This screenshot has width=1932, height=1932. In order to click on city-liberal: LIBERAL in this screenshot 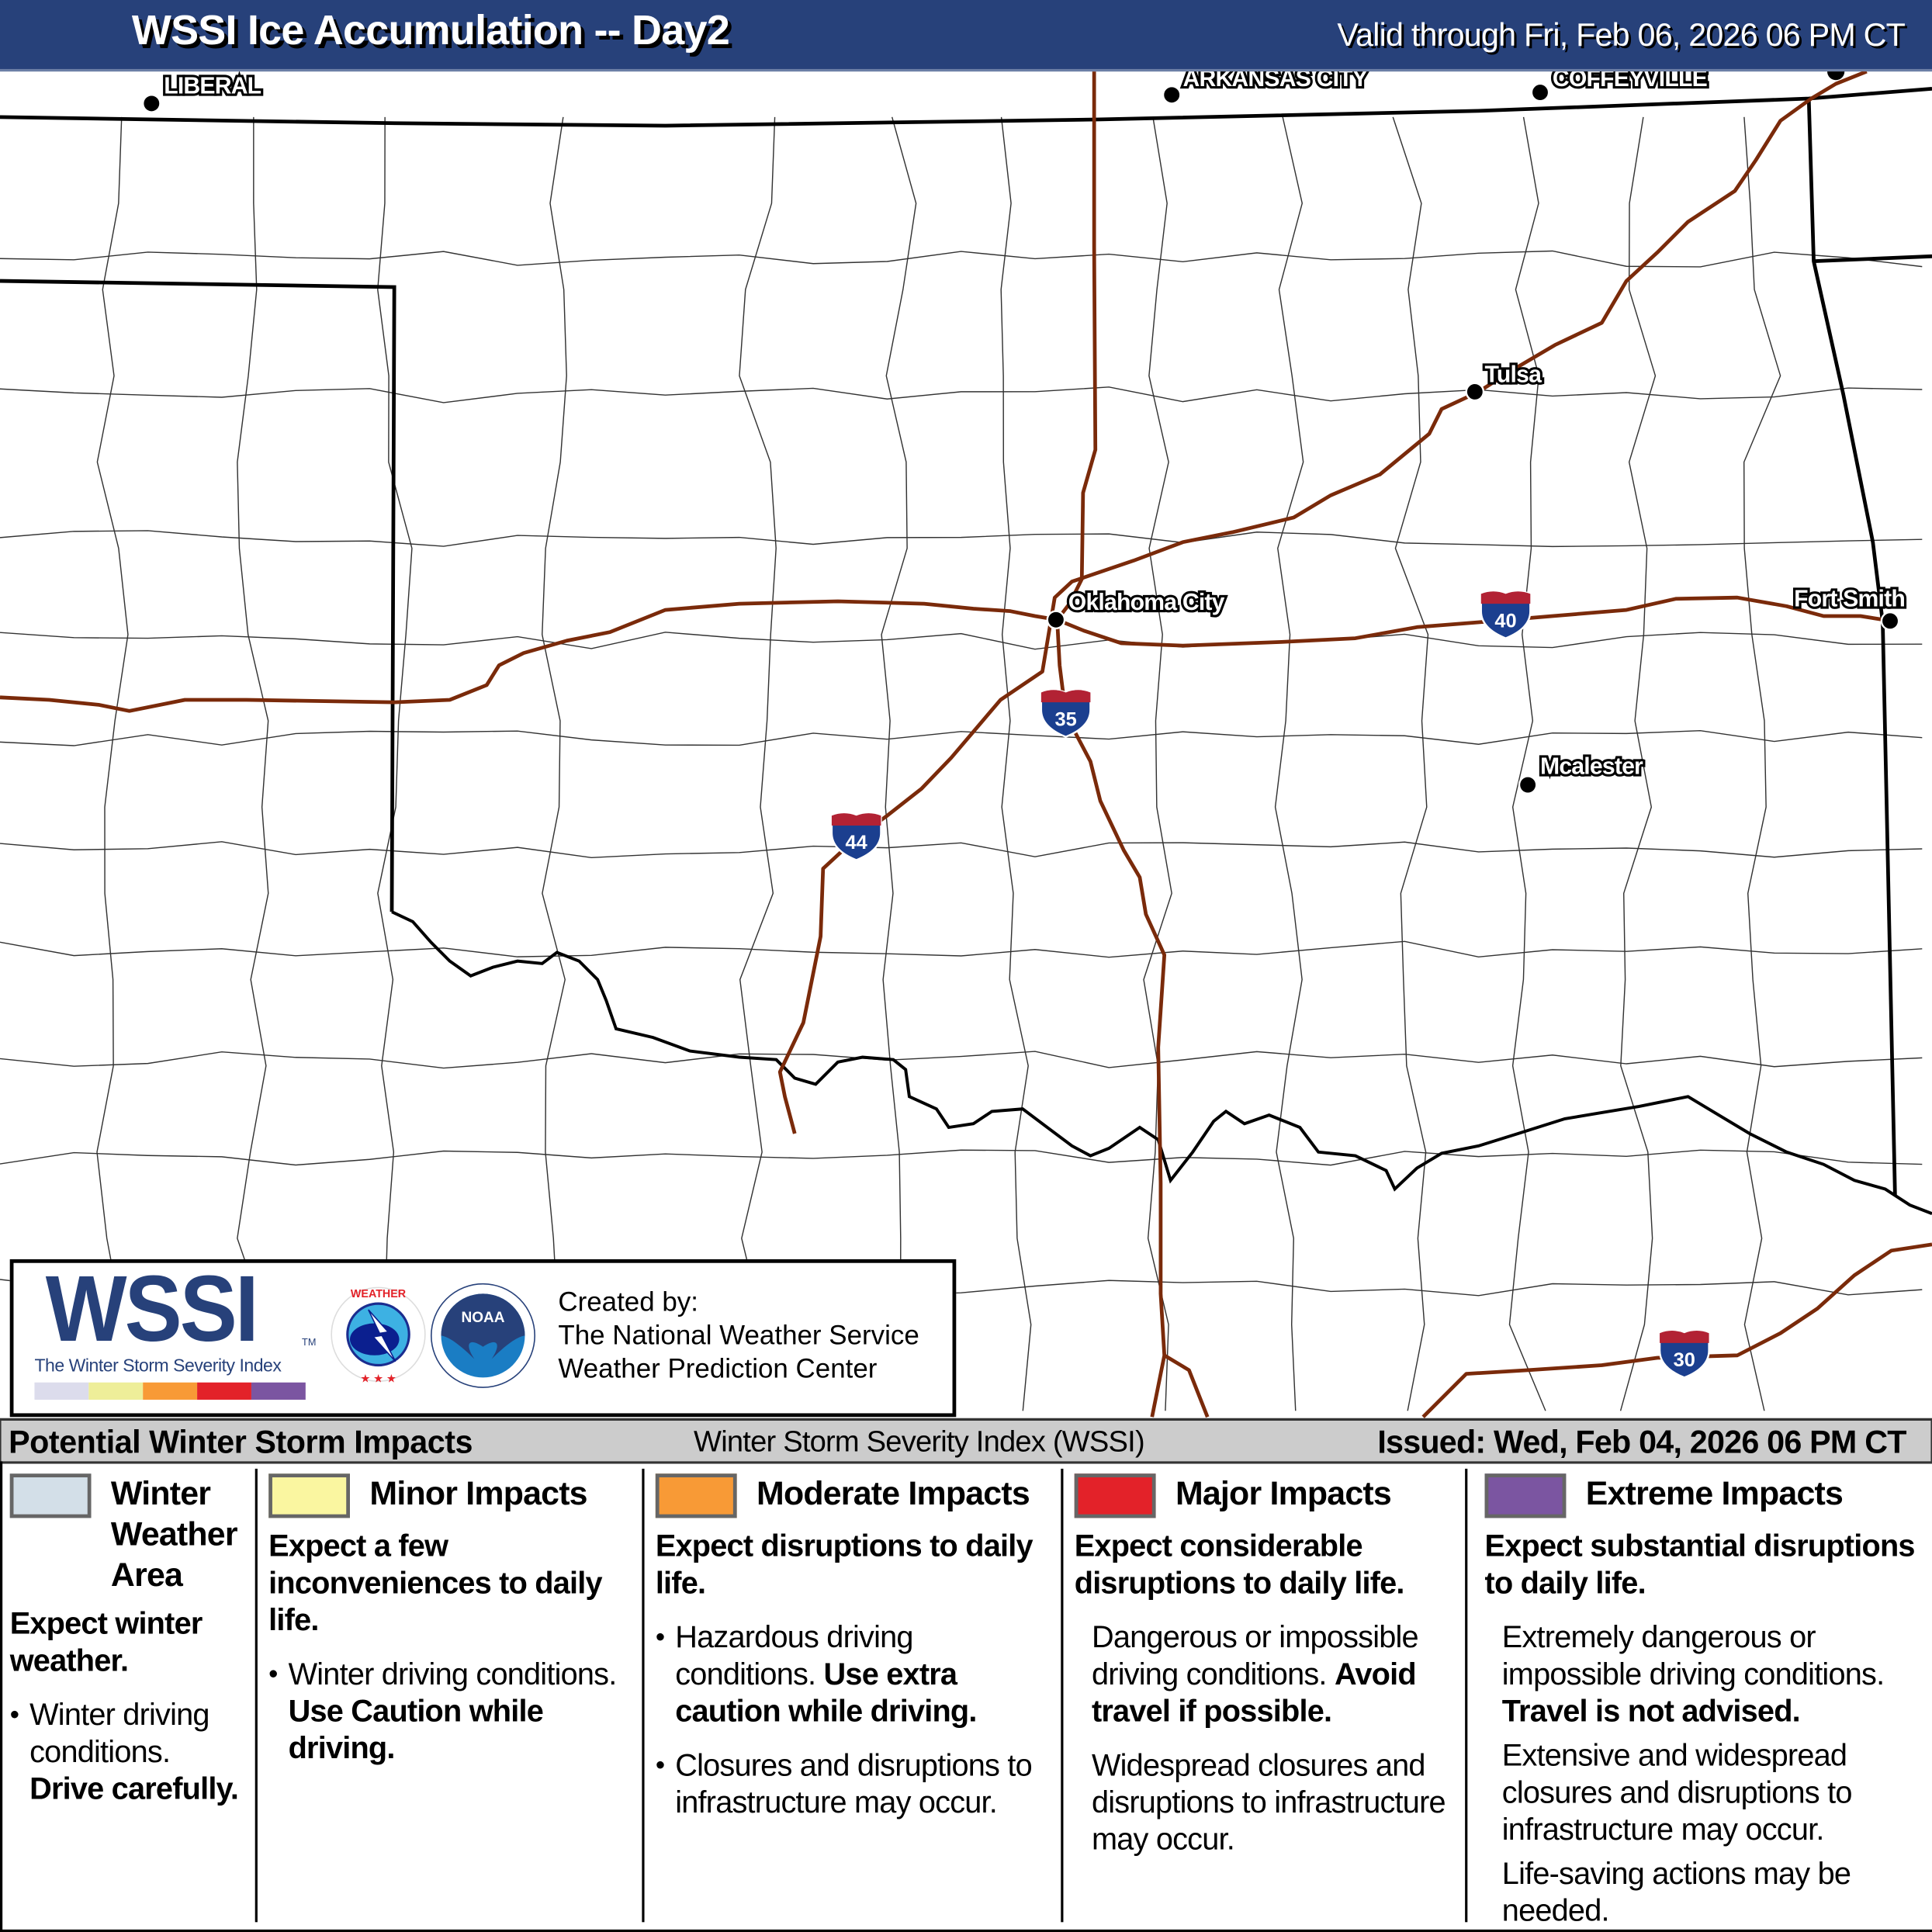, I will do `click(203, 92)`.